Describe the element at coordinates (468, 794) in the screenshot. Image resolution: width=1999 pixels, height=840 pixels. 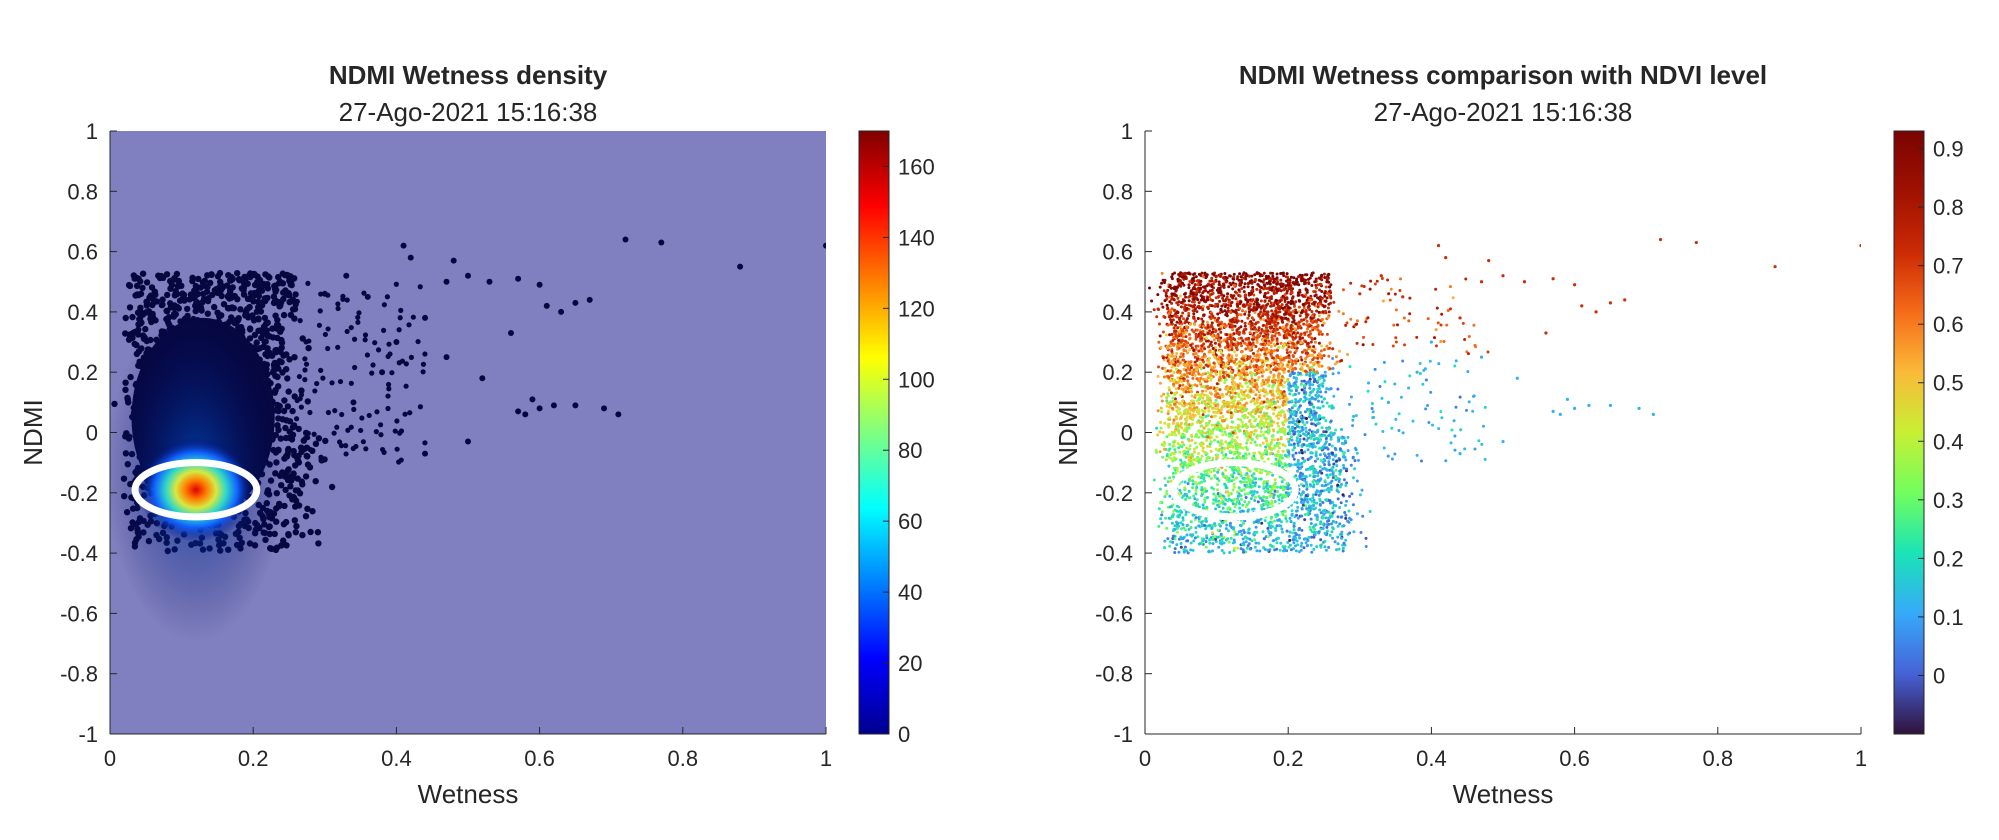
I see `x-axis-label: Wetness` at that location.